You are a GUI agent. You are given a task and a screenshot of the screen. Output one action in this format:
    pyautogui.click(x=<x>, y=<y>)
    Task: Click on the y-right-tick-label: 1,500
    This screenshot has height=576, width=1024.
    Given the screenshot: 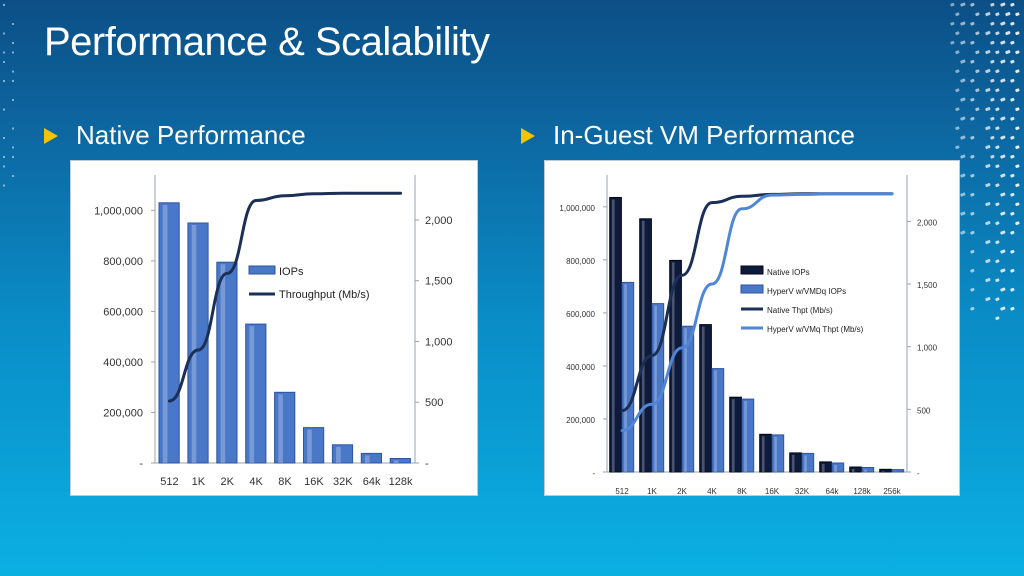 What is the action you would take?
    pyautogui.click(x=927, y=285)
    